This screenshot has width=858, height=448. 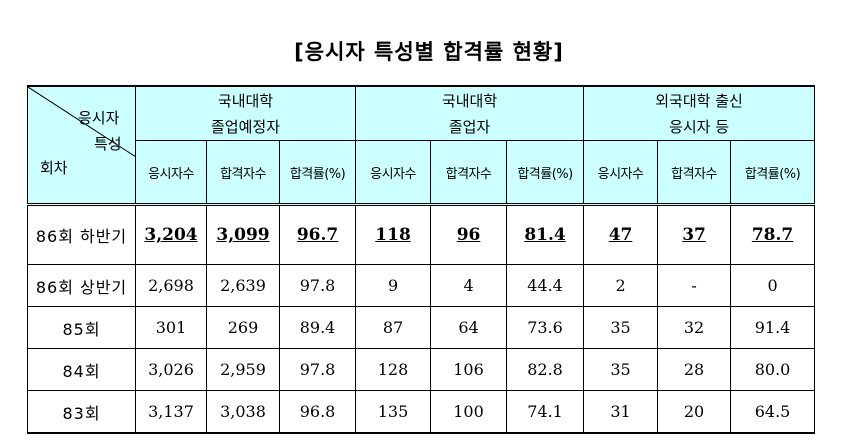 What do you see at coordinates (469, 369) in the screenshot?
I see `table-cell: 106` at bounding box center [469, 369].